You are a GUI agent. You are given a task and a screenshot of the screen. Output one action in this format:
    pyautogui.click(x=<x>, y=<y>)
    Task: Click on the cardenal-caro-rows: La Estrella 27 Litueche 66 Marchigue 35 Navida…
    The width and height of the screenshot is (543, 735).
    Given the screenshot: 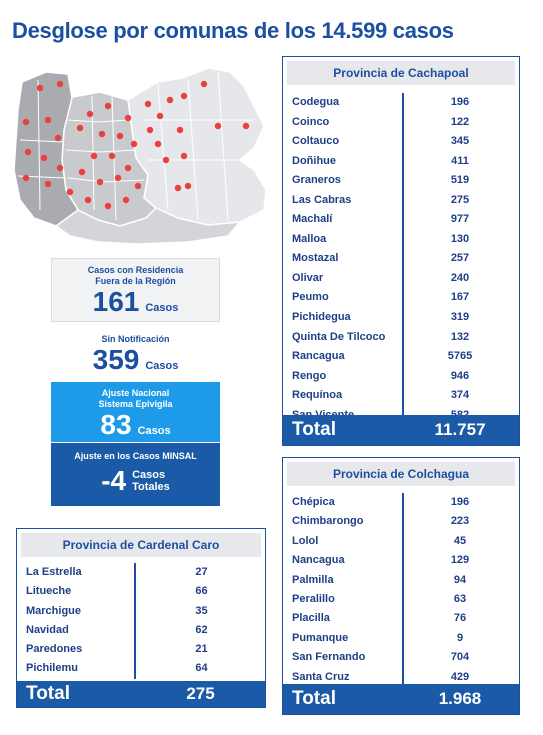 What is the action you would take?
    pyautogui.click(x=141, y=621)
    